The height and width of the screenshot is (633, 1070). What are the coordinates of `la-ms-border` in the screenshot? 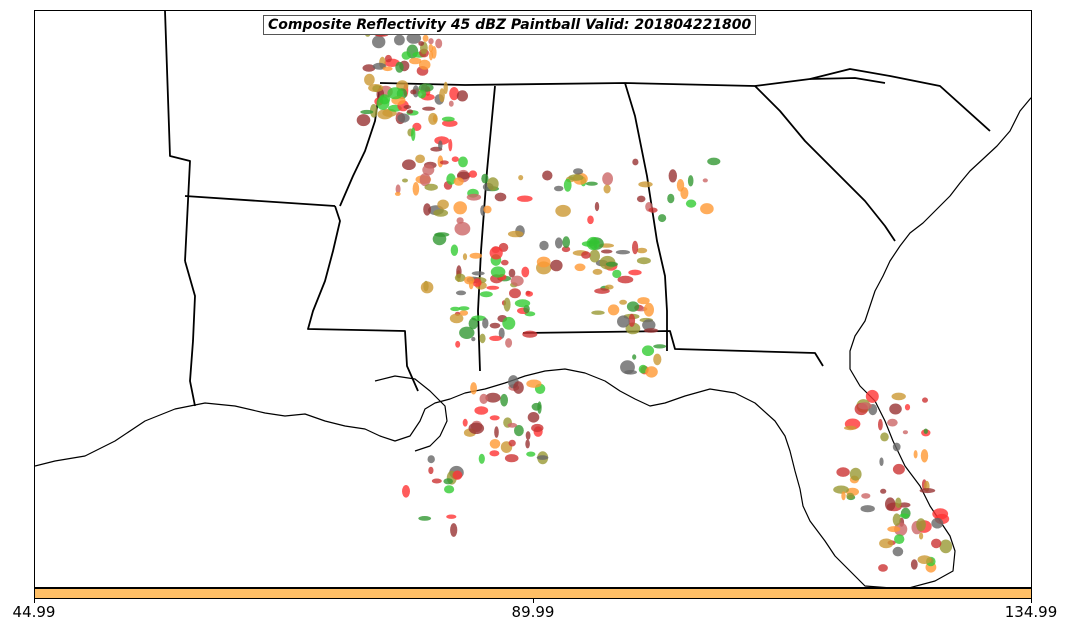 It's located at (363, 298).